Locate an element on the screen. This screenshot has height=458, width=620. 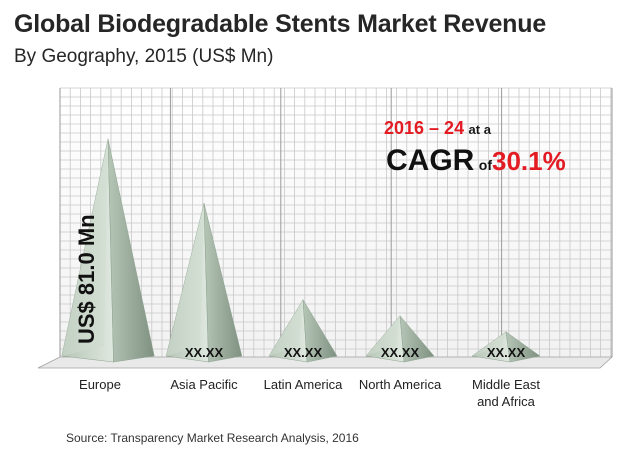
category-label: and Africa is located at coordinates (506, 401).